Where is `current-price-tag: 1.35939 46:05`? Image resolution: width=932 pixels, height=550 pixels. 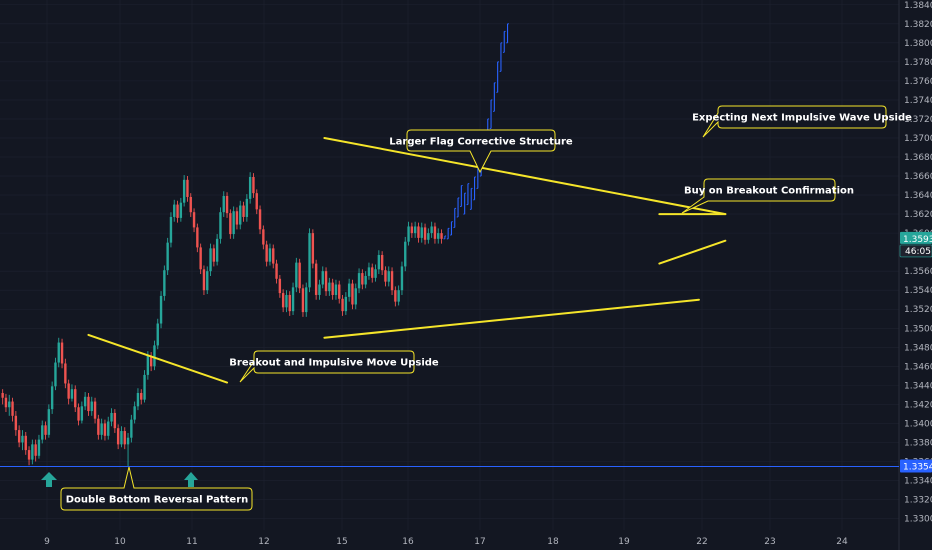 current-price-tag: 1.35939 46:05 is located at coordinates (915, 244).